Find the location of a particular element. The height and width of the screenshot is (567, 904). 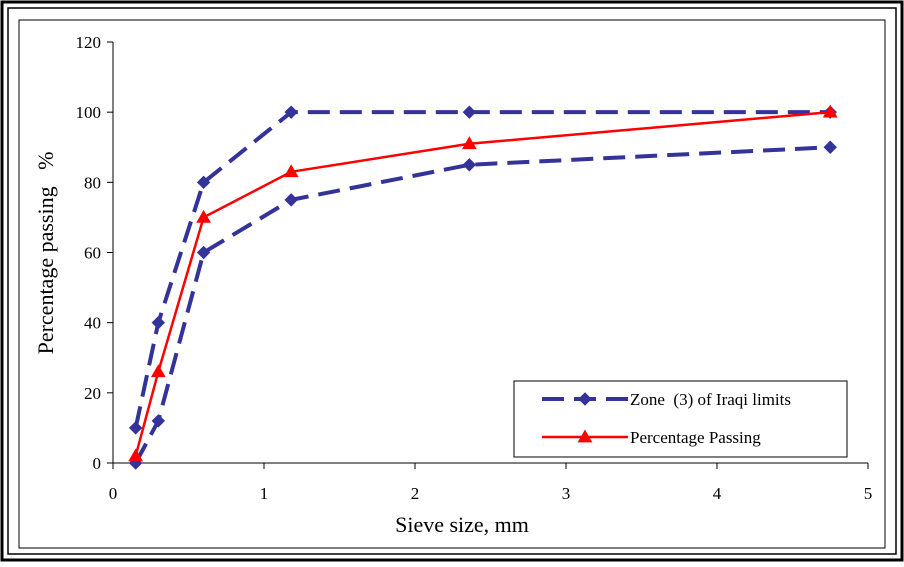

x-tick-label: 5 is located at coordinates (868, 493).